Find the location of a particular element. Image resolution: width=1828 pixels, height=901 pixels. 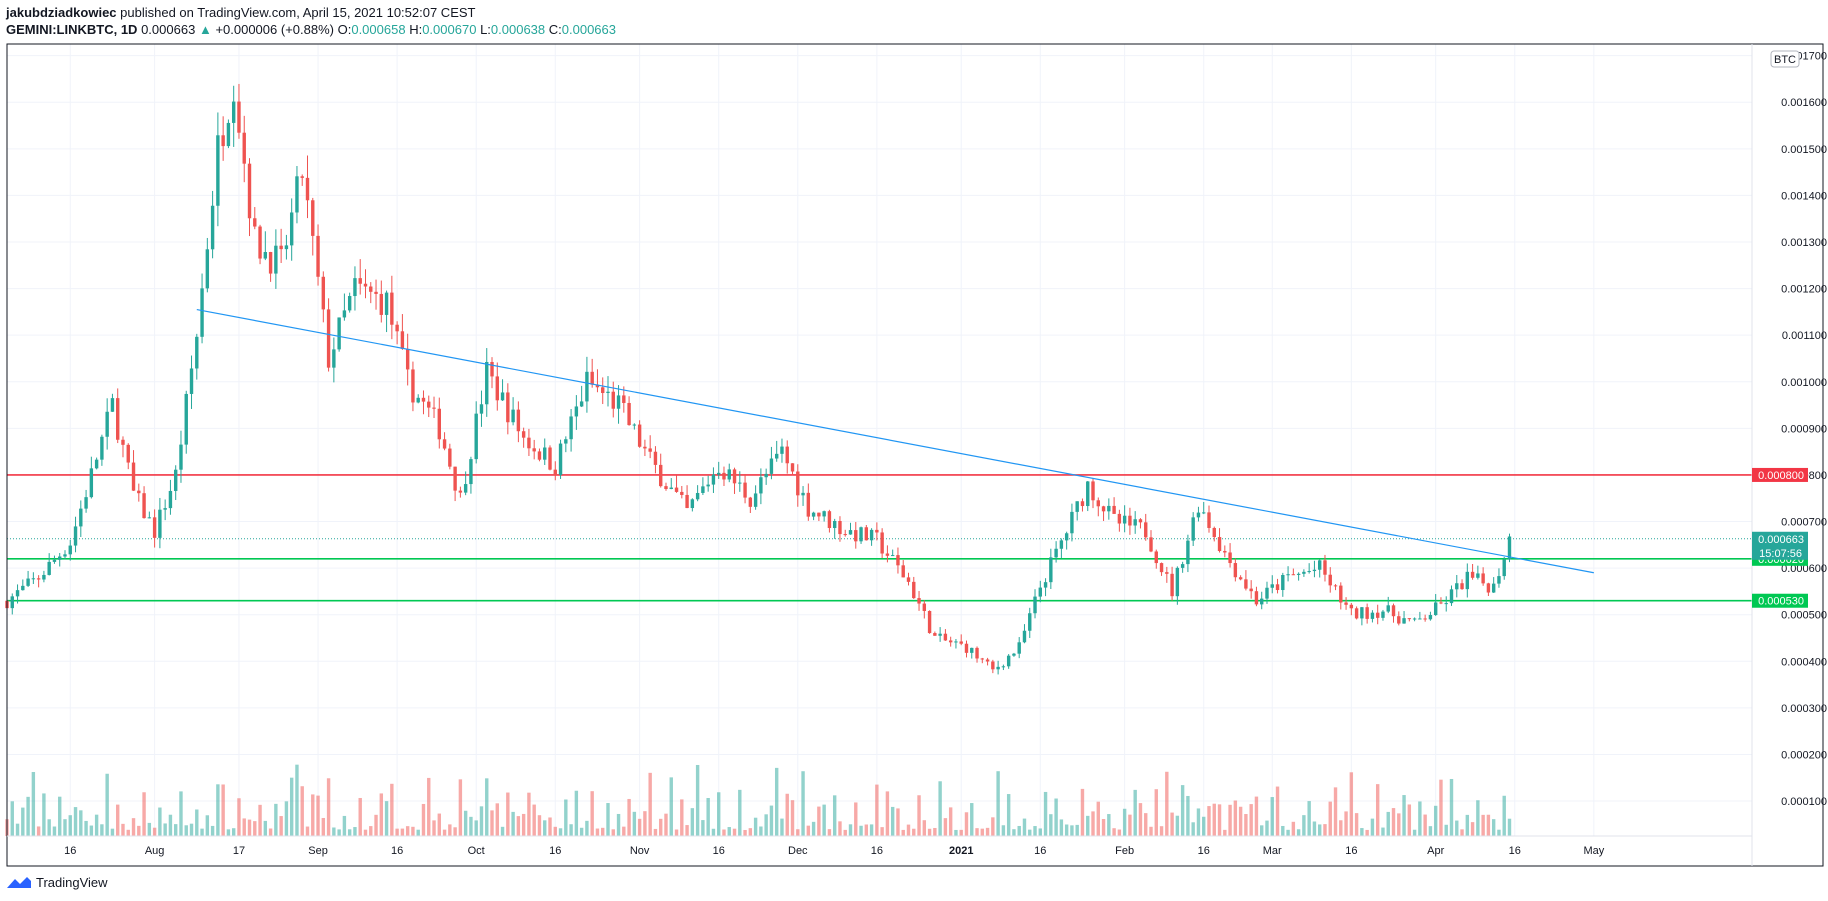

low-label: L: is located at coordinates (485, 29).